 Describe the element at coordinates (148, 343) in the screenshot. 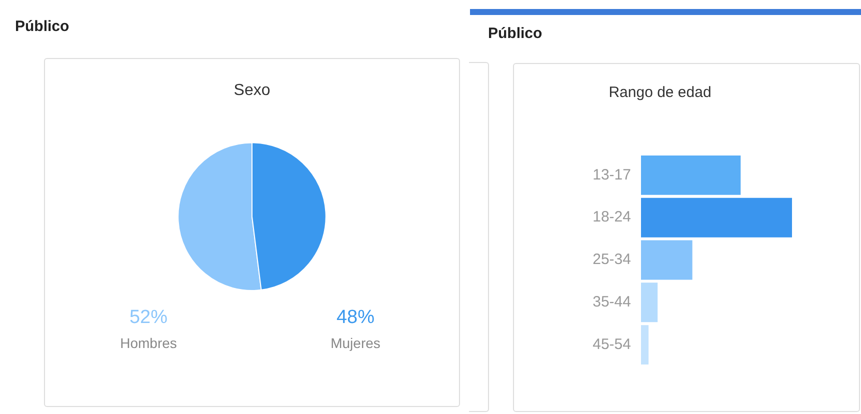

I see `slice-label: Hombres` at that location.